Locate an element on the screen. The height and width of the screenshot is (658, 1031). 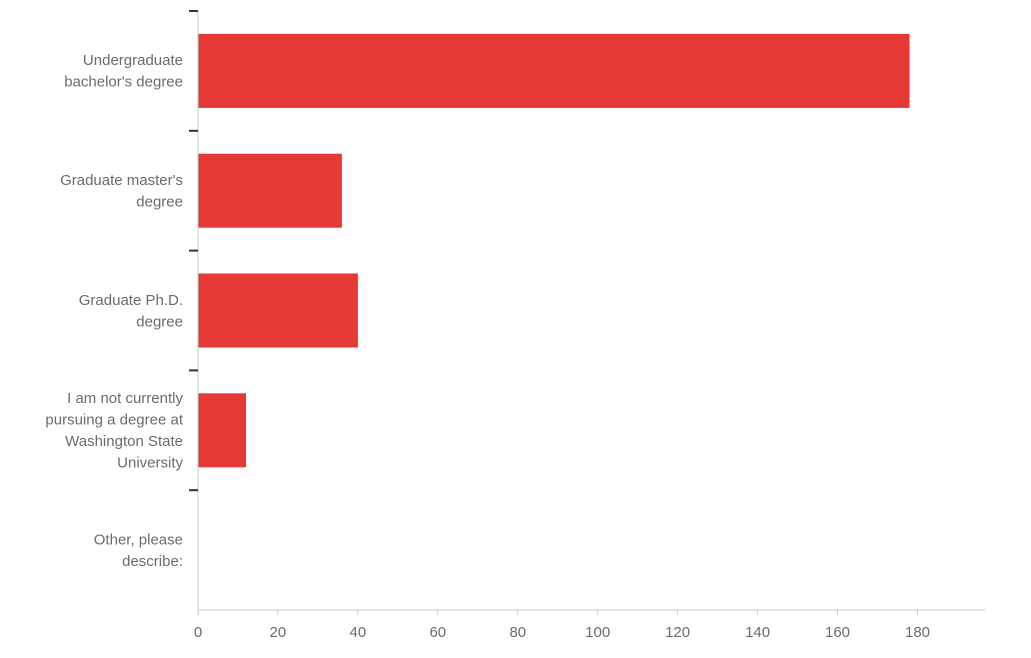
x-tick-label: 140 is located at coordinates (757, 632).